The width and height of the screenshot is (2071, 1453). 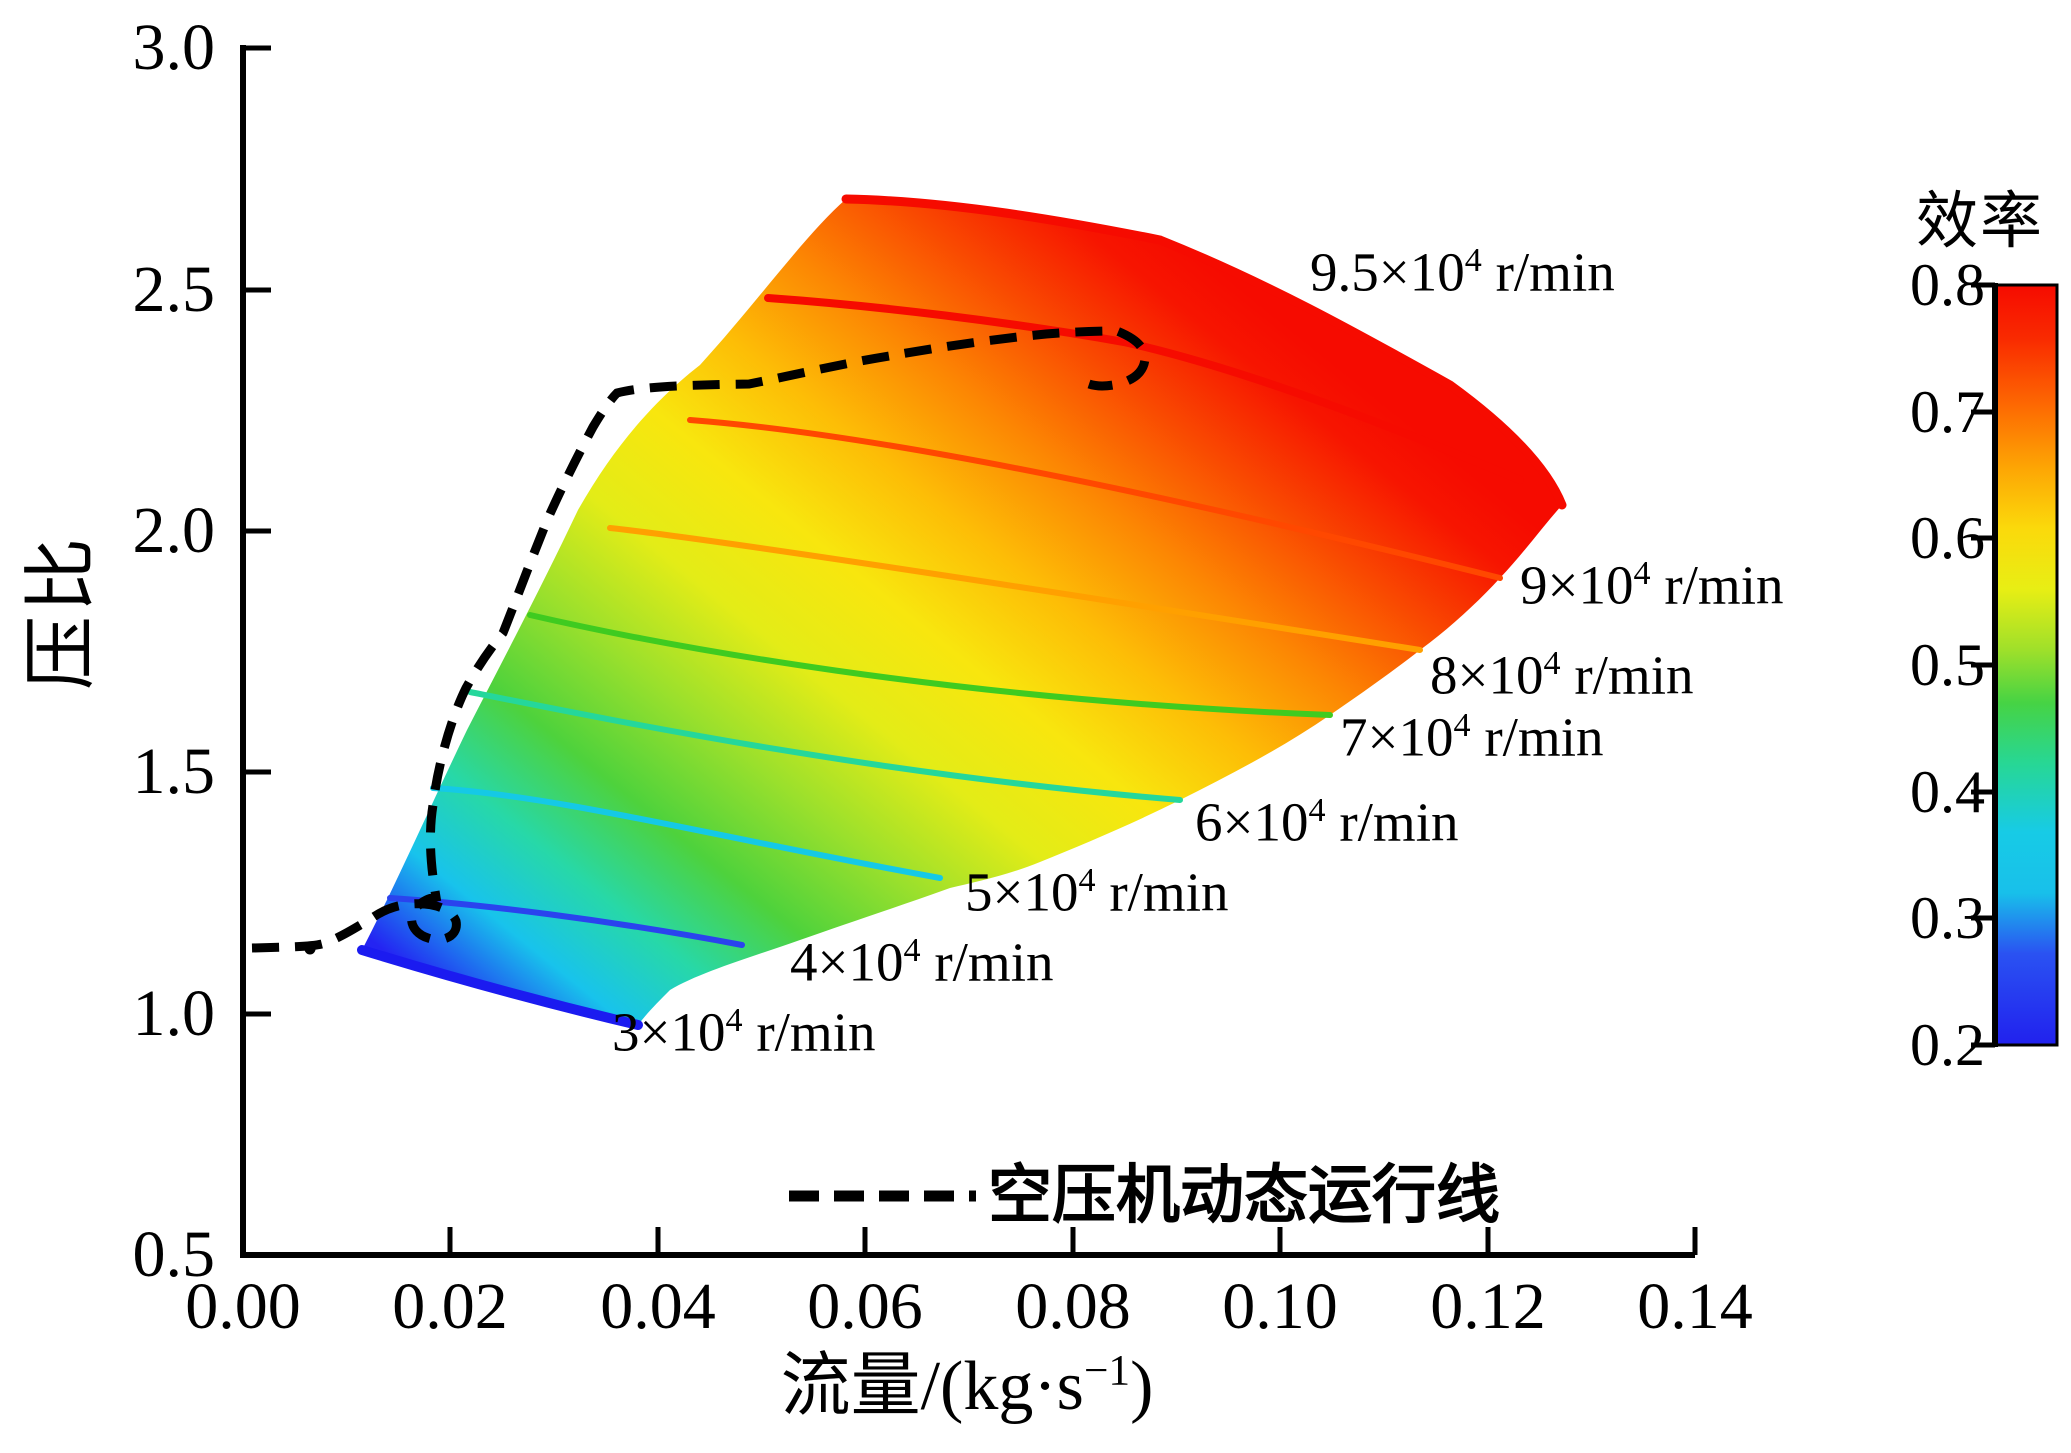 What do you see at coordinates (1947, 285) in the screenshot?
I see `colorbar-tick-0.8: 0.8` at bounding box center [1947, 285].